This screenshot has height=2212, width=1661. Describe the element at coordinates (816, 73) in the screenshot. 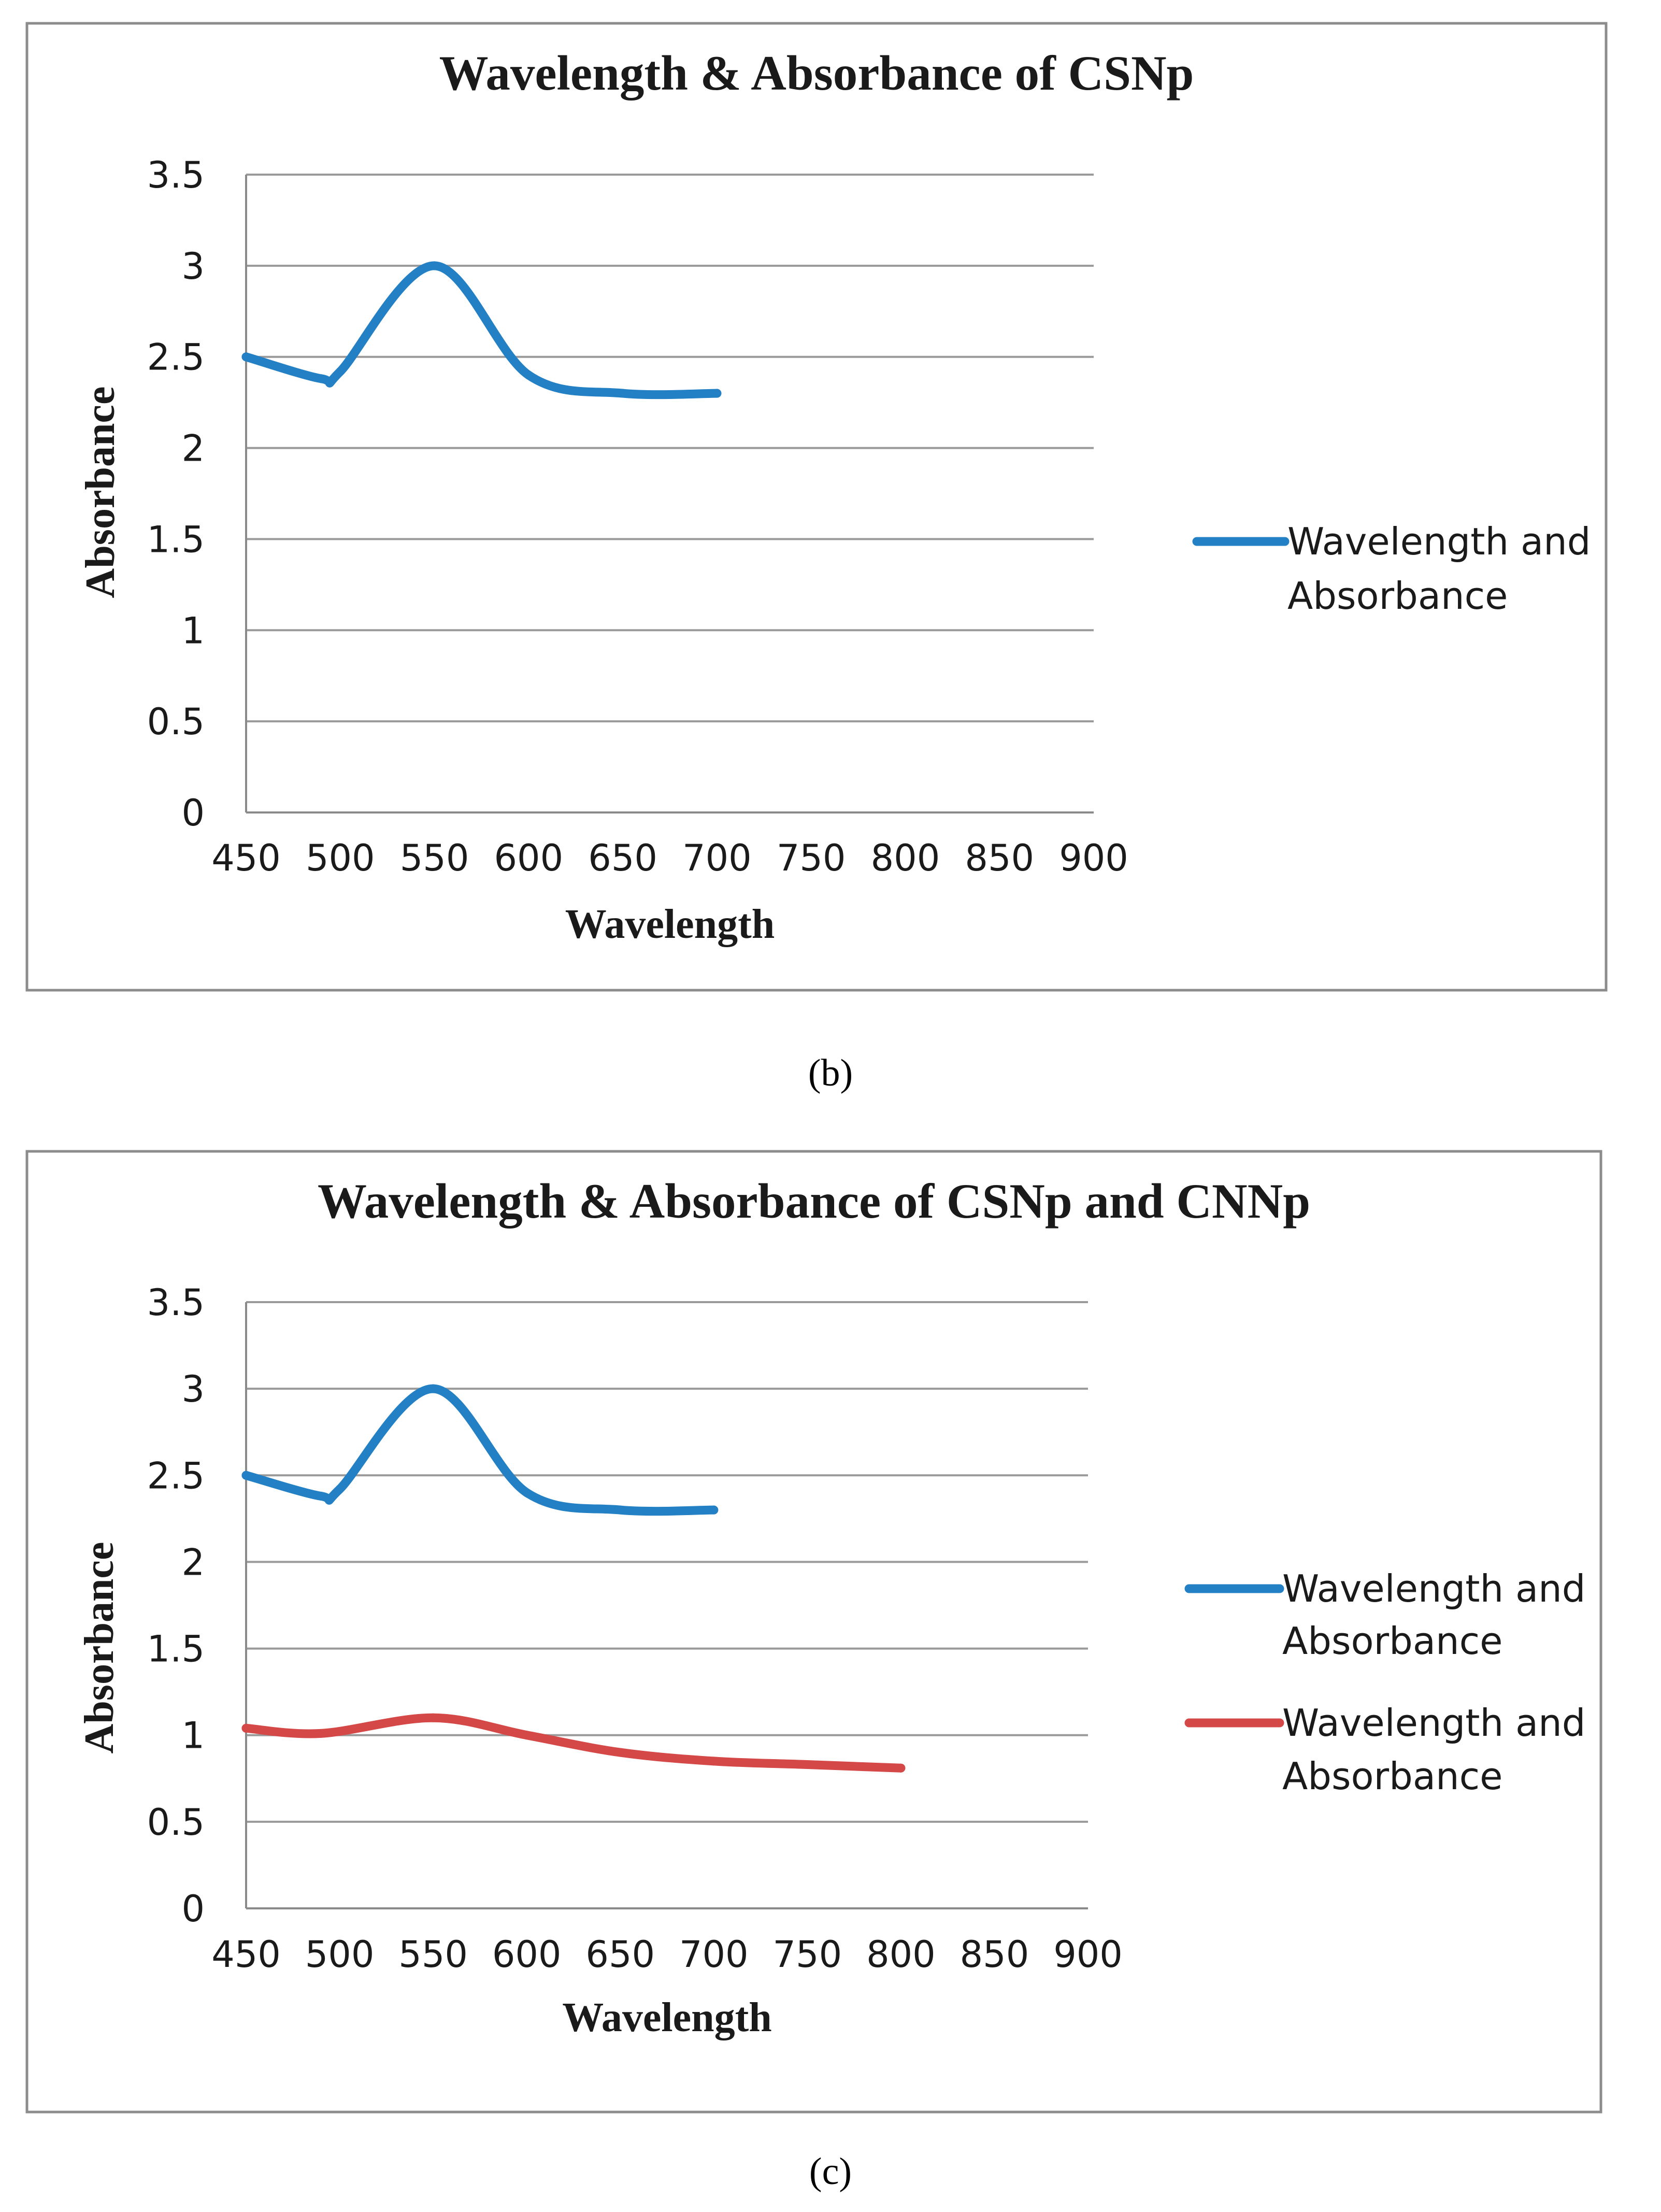

I see `chart-title: Wavelength & Absorbance of CSNp` at that location.